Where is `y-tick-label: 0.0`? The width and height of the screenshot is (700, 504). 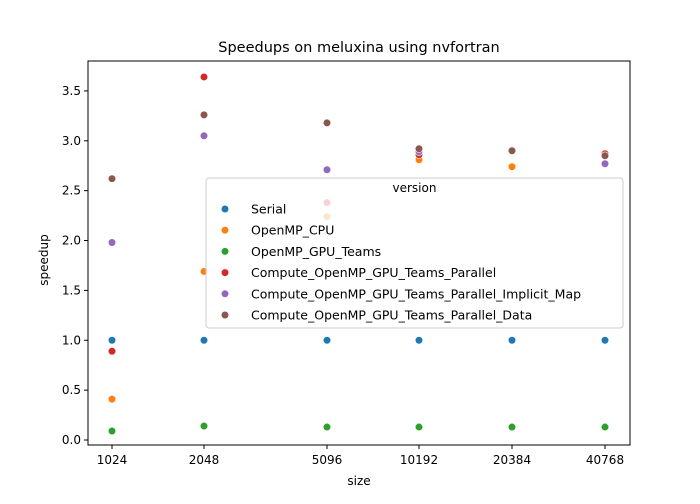 y-tick-label: 0.0 is located at coordinates (71, 440).